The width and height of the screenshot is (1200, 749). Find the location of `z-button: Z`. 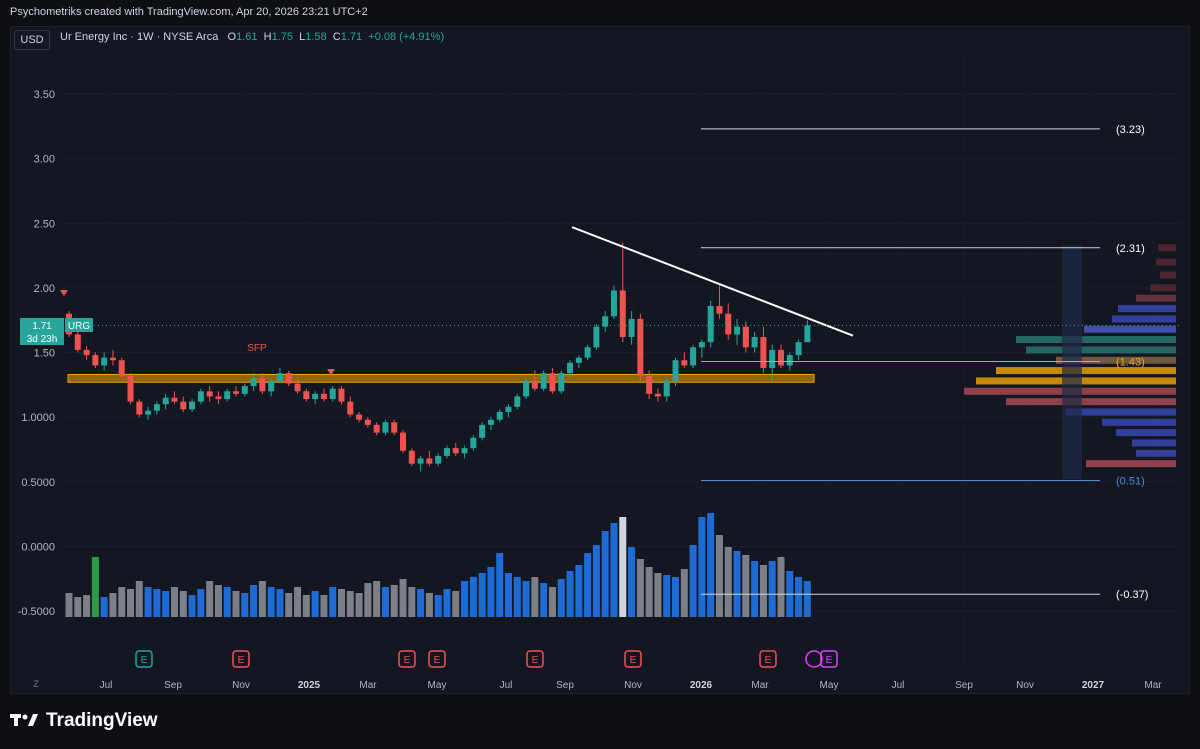

z-button: Z is located at coordinates (36, 684).